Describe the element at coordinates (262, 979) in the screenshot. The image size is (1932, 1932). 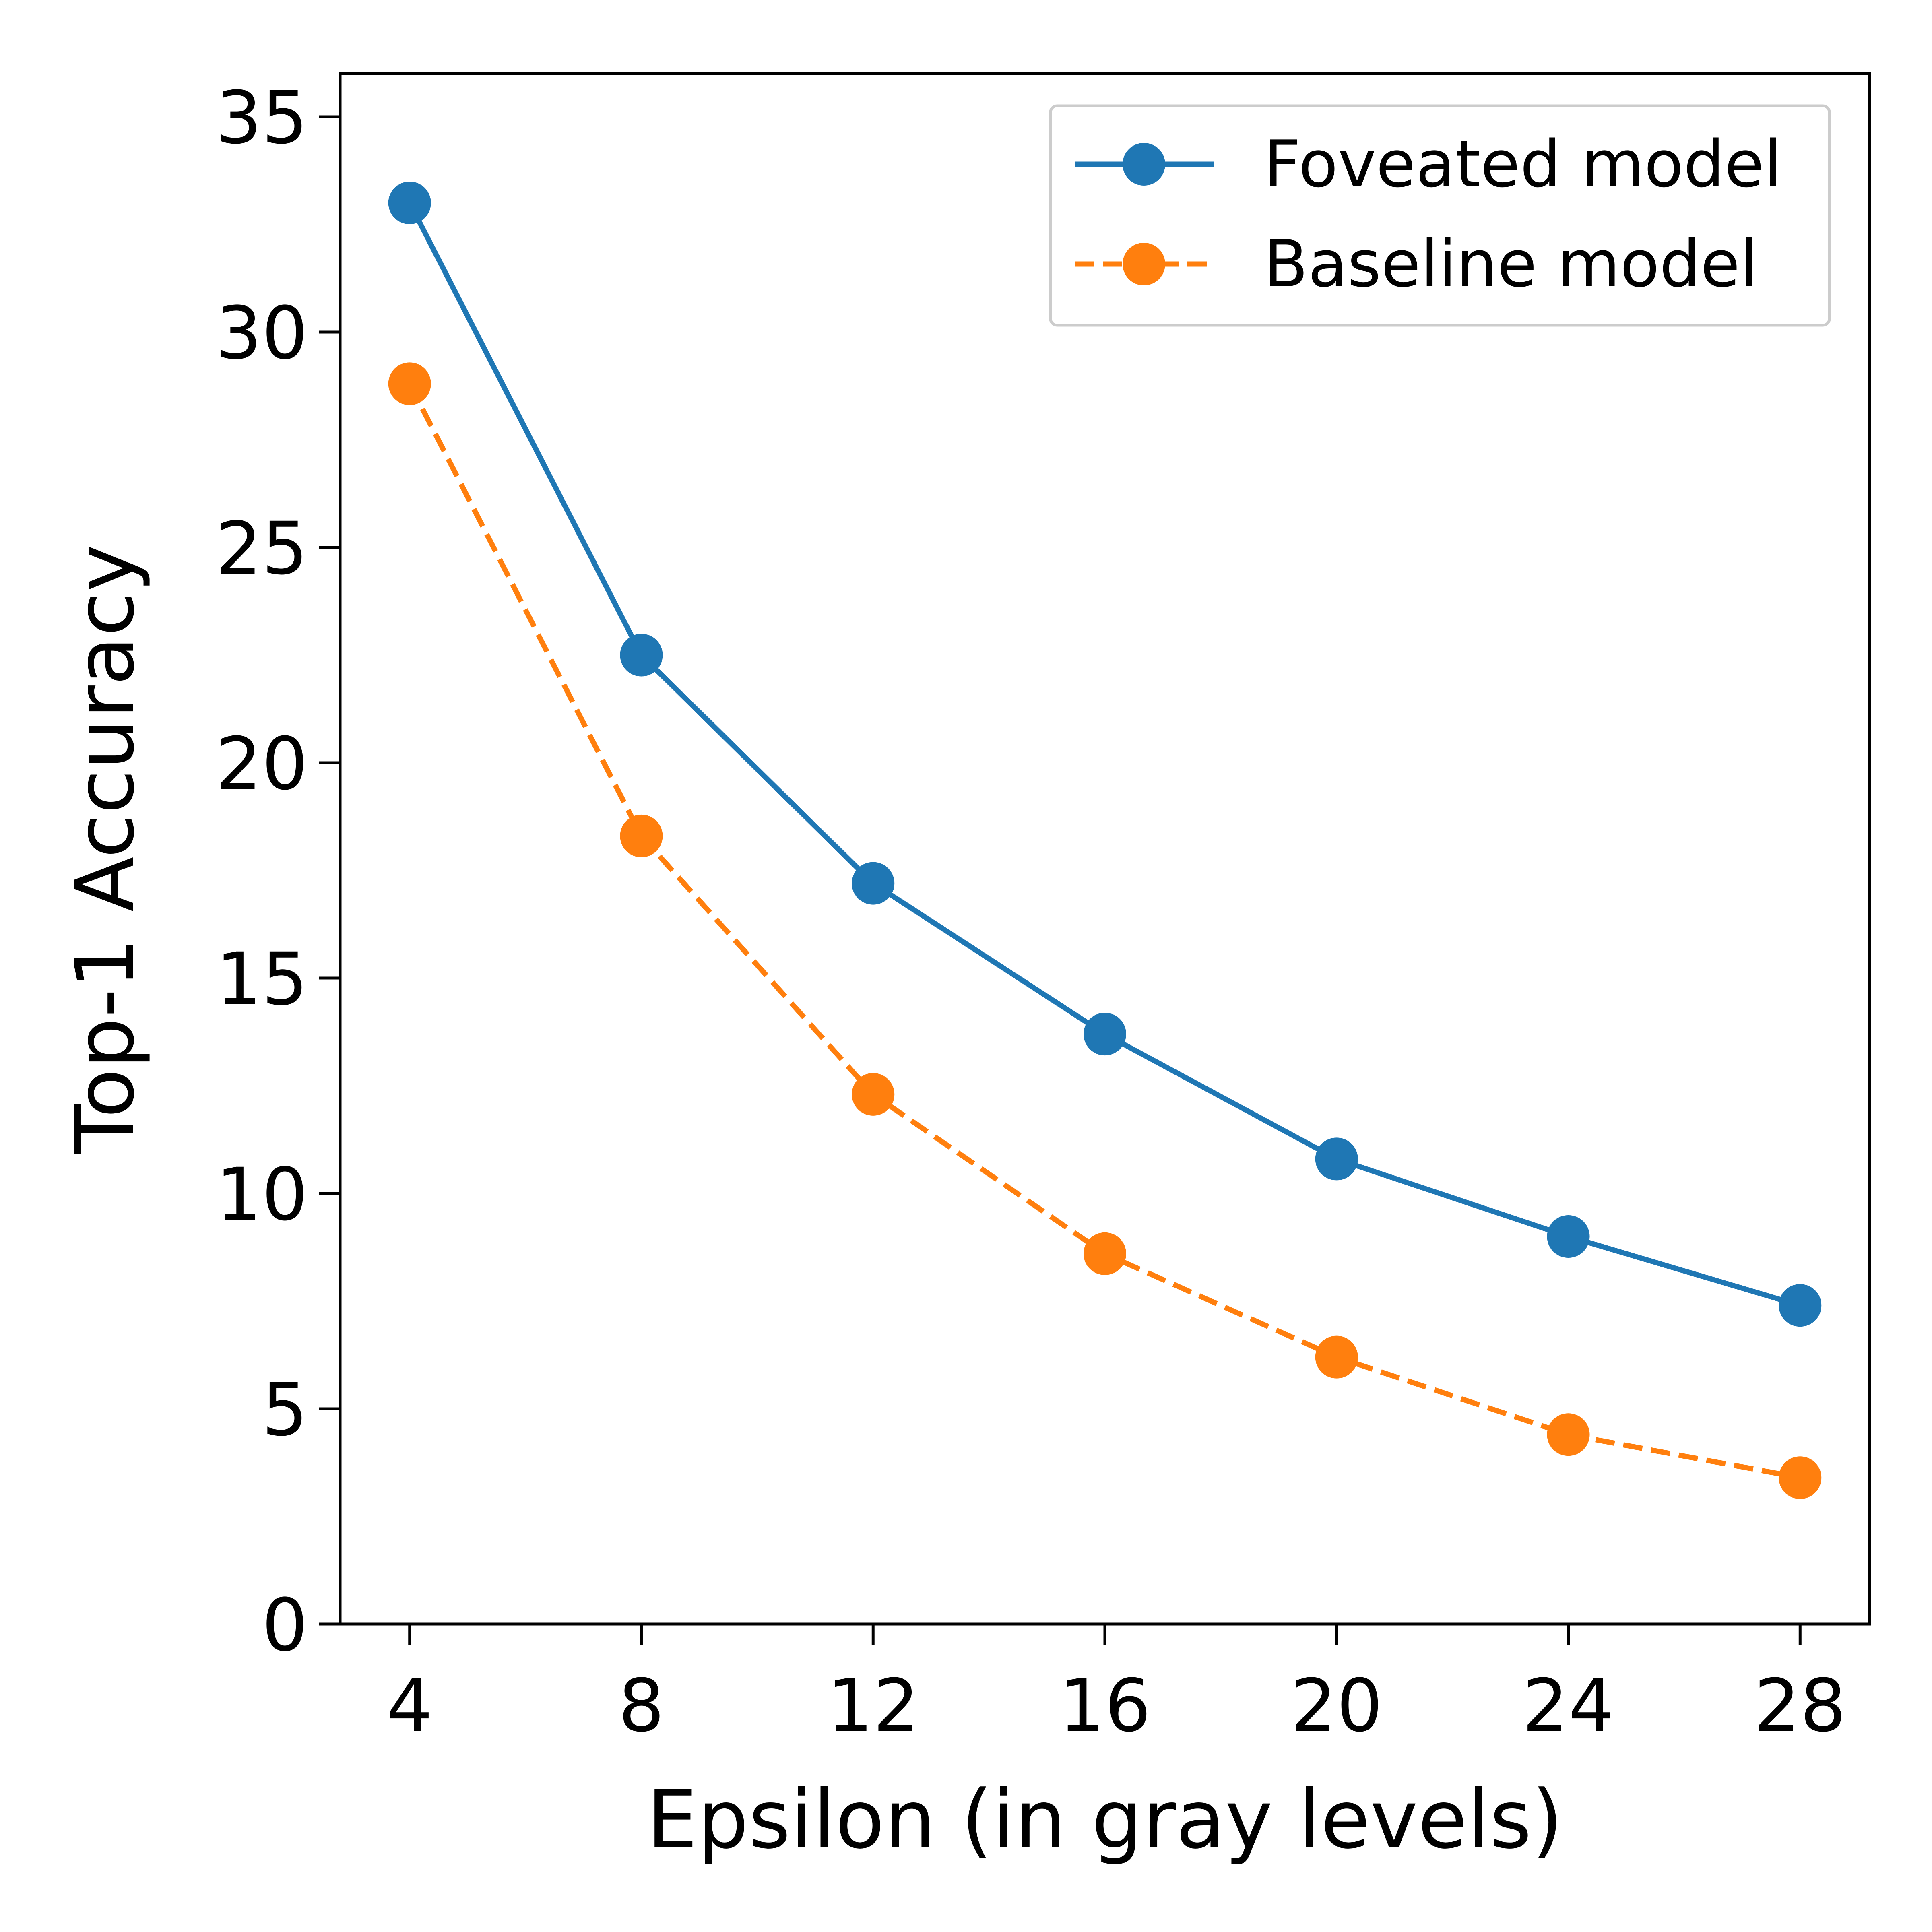
I see `y-tick-label: 15` at that location.